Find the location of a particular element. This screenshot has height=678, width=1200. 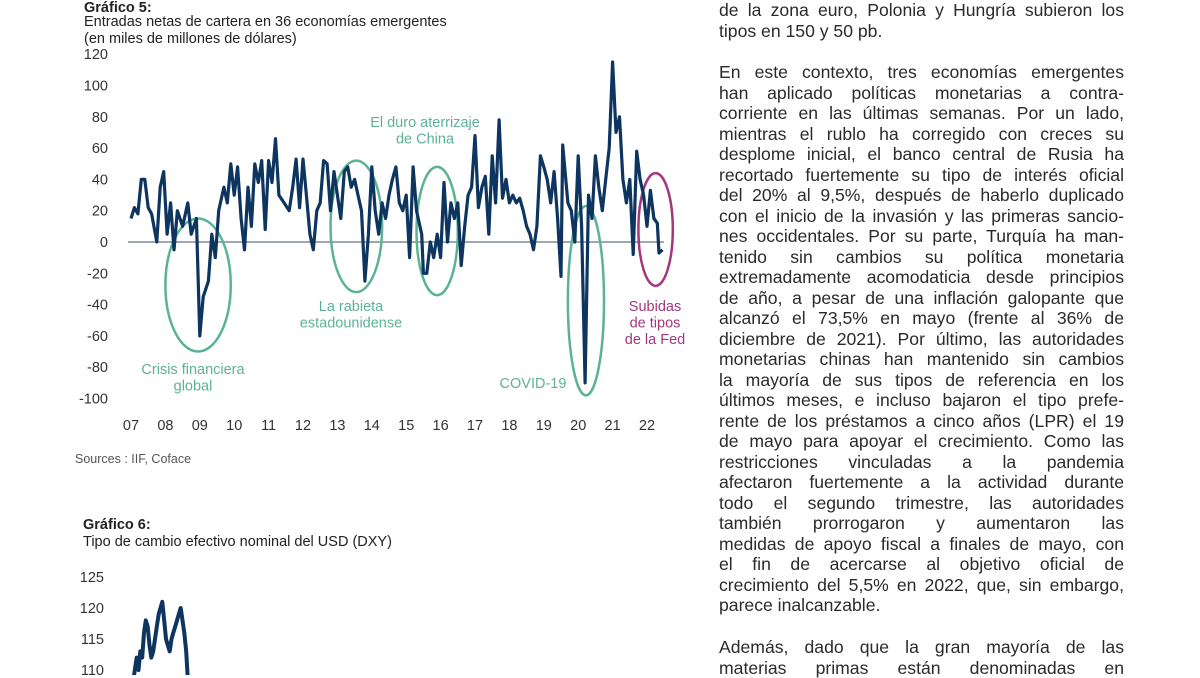

x-tick-label: 08 is located at coordinates (165, 426).